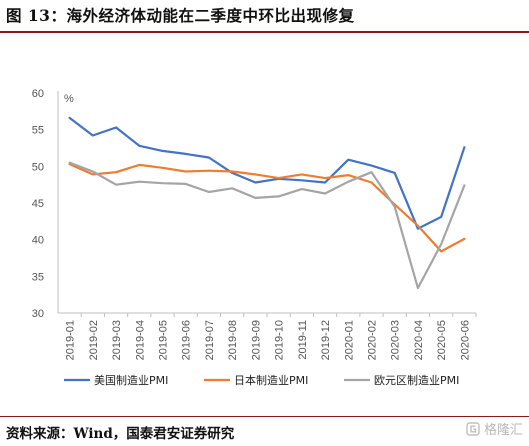 The height and width of the screenshot is (446, 529). I want to click on x-tick-label: 2019-04, so click(140, 340).